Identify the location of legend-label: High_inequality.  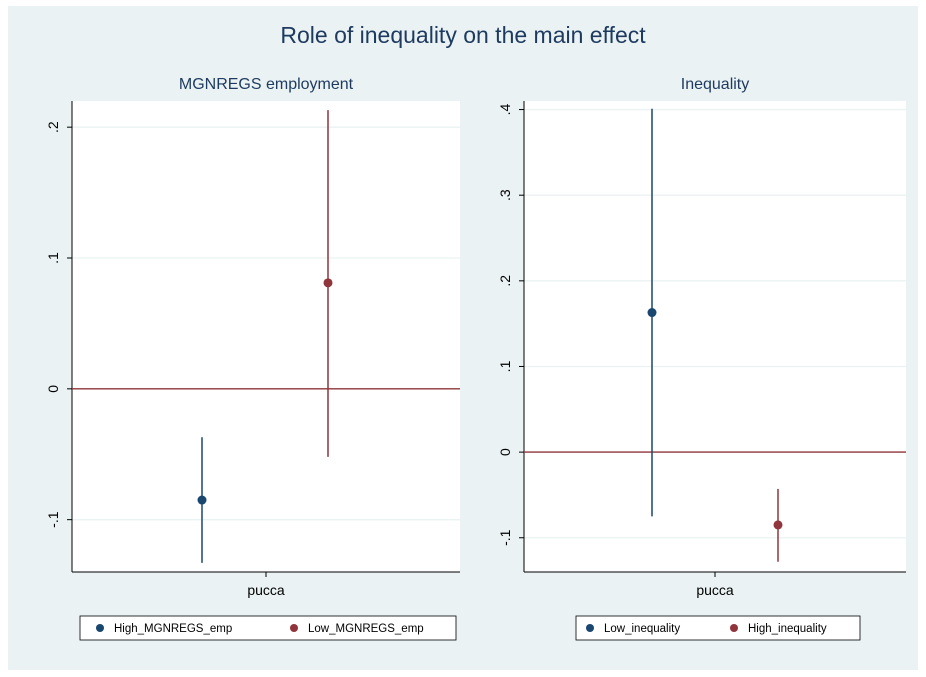
(787, 629).